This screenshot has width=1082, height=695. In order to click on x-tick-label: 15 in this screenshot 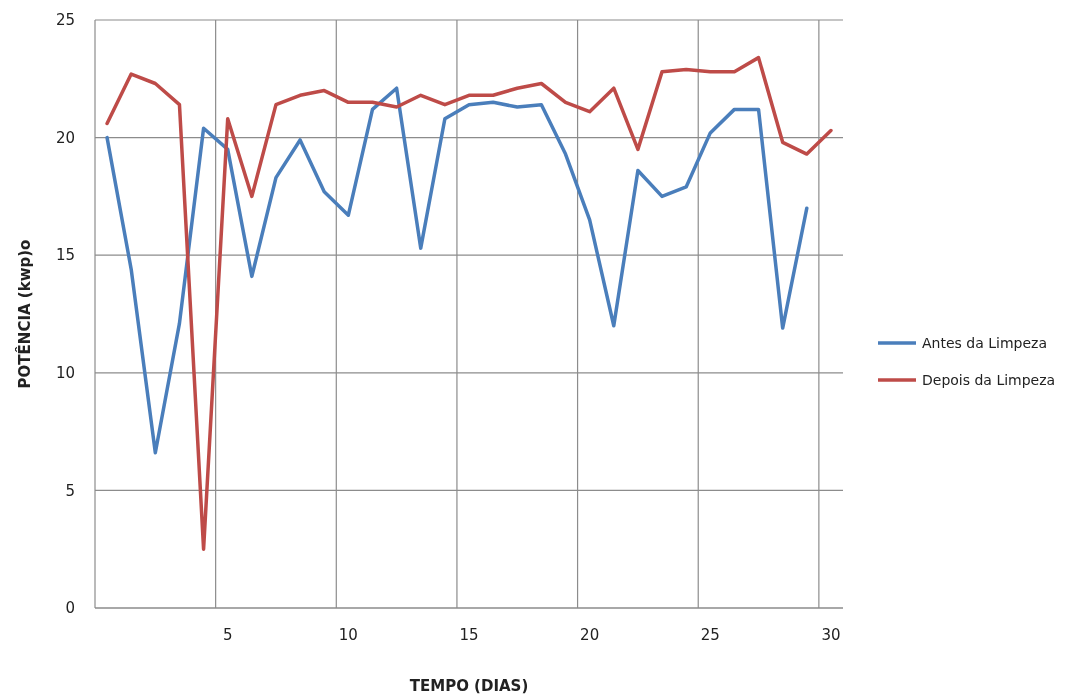, I will do `click(469, 635)`.